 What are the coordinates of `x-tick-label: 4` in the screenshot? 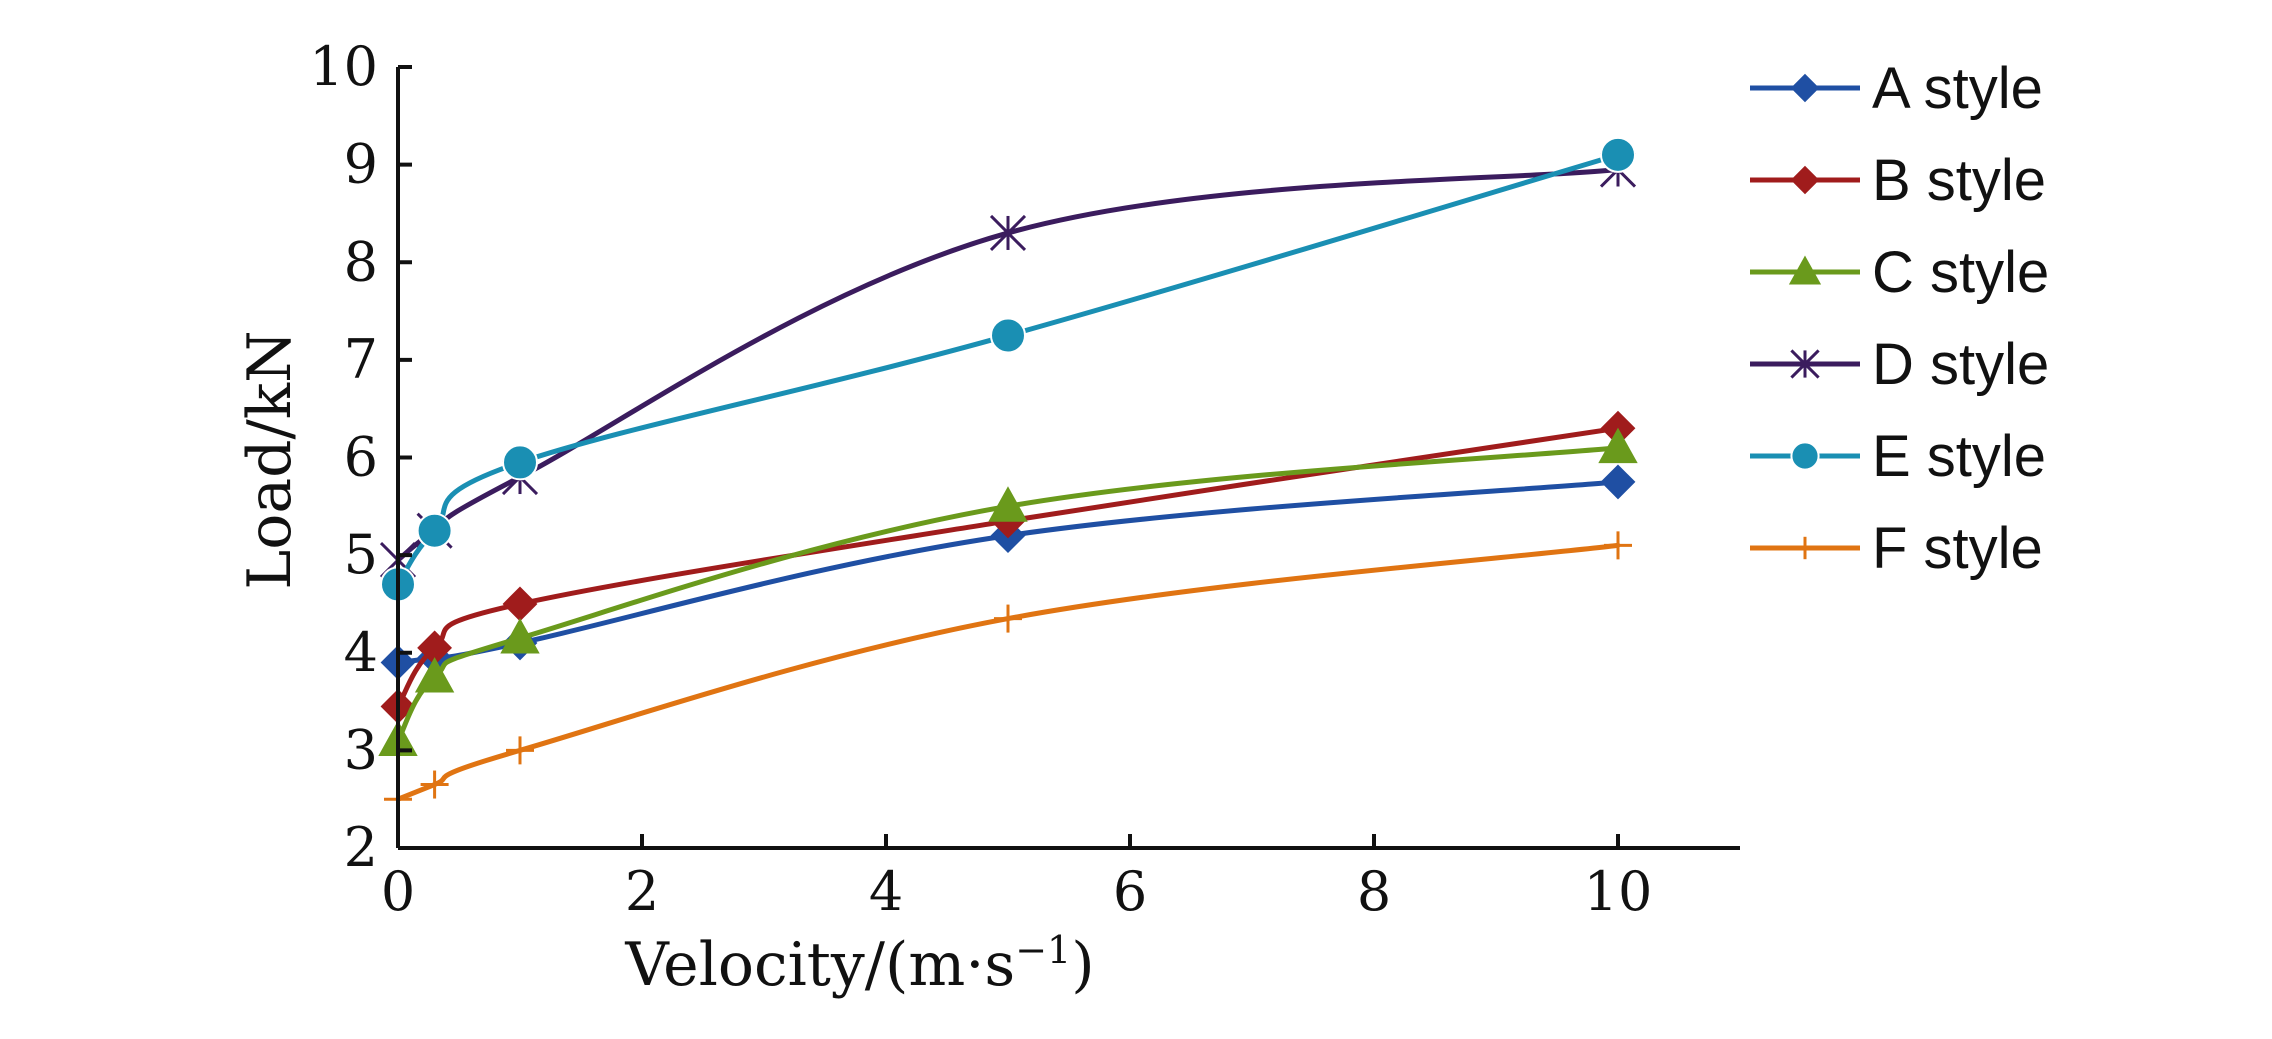 It's located at (886, 891).